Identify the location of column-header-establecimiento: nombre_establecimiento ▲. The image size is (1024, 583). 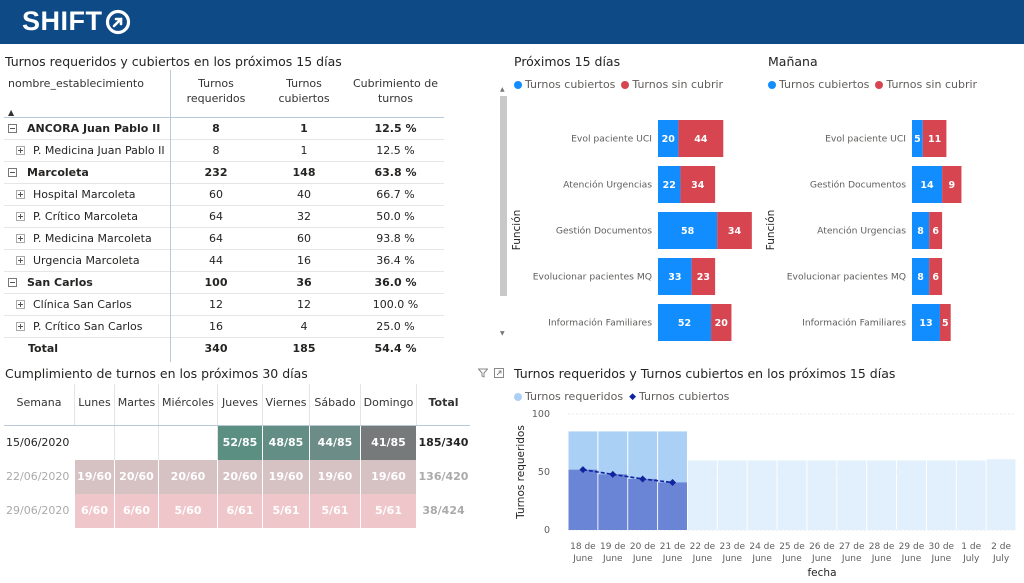
(87, 93).